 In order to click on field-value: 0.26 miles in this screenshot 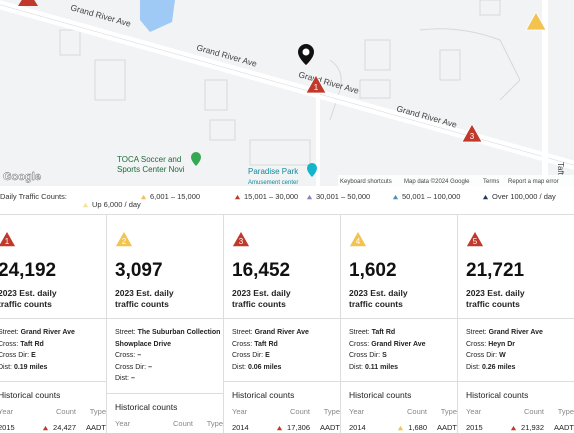, I will do `click(498, 367)`.